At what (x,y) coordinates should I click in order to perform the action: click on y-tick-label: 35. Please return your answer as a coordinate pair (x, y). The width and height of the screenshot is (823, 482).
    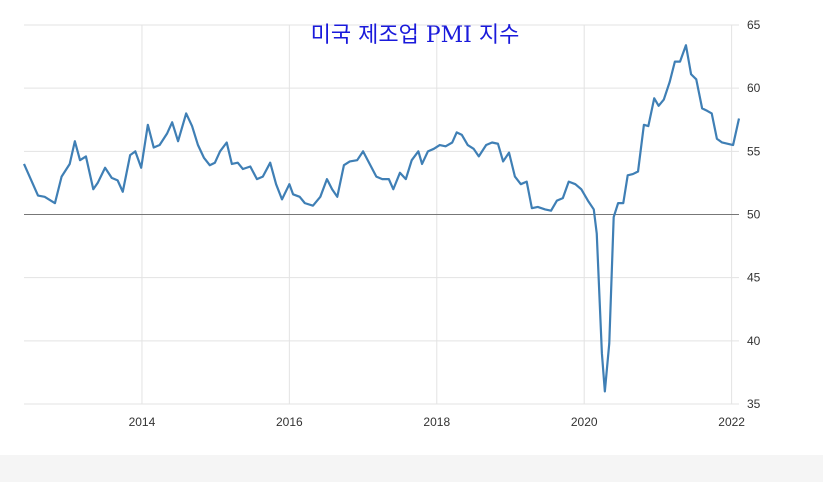
    Looking at the image, I should click on (754, 404).